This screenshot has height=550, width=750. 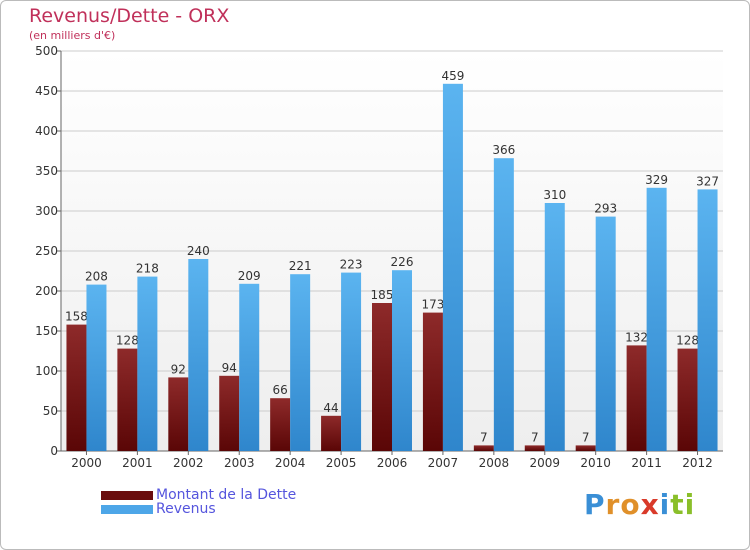 What do you see at coordinates (46, 251) in the screenshot?
I see `y-tick-label: 250` at bounding box center [46, 251].